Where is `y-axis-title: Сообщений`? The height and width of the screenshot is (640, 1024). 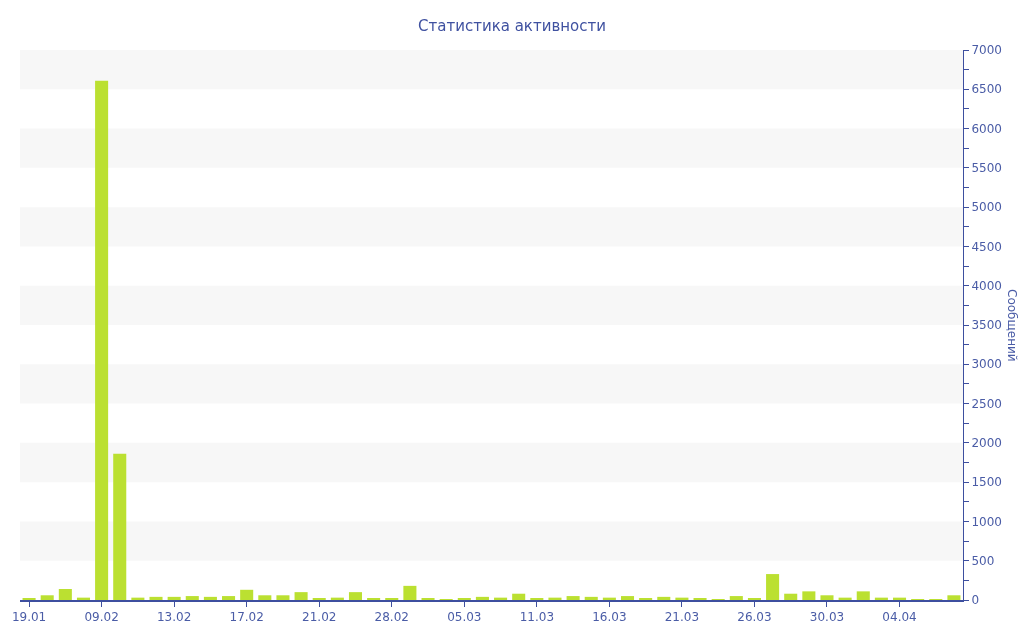
y-axis-title: Сообщений is located at coordinates (1012, 325).